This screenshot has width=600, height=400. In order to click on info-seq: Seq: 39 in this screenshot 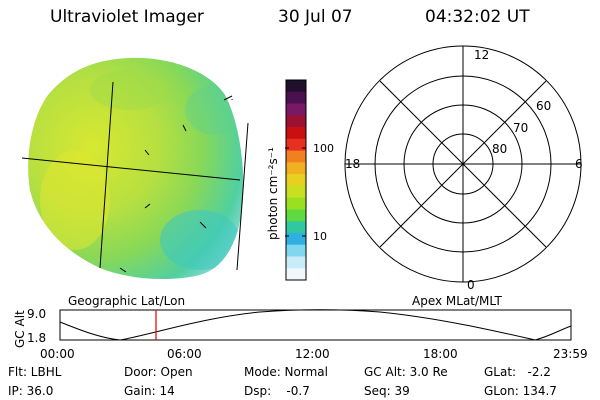, I will do `click(387, 391)`.